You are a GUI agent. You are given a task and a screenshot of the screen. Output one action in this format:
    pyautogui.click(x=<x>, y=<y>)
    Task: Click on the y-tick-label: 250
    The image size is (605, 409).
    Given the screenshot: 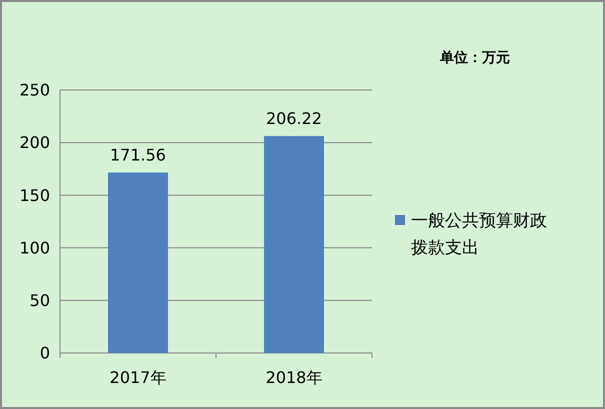 What is the action you would take?
    pyautogui.click(x=34, y=90)
    